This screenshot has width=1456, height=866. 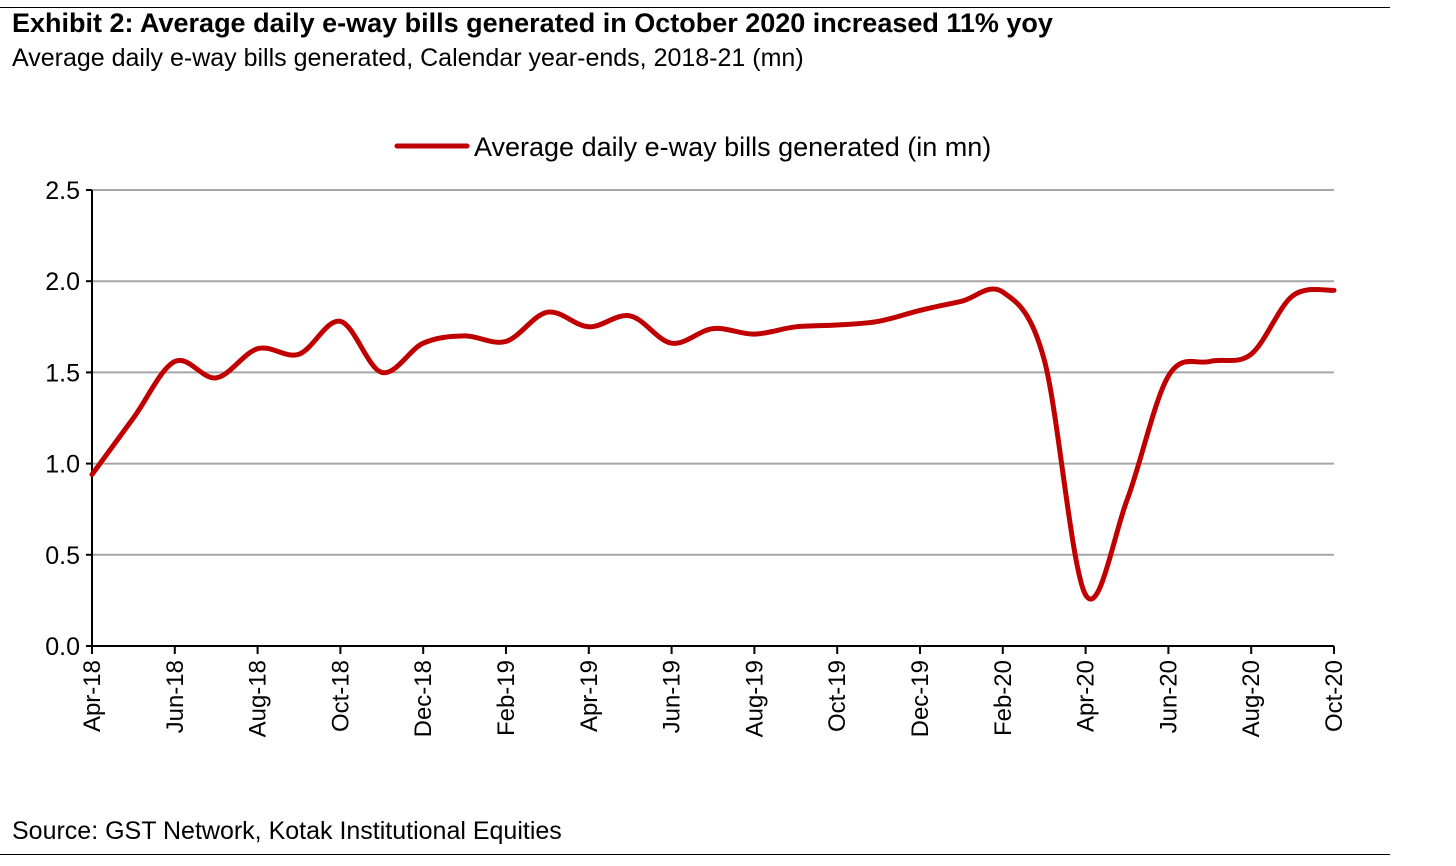 I want to click on y-tick-label: 0.5, so click(x=62, y=556).